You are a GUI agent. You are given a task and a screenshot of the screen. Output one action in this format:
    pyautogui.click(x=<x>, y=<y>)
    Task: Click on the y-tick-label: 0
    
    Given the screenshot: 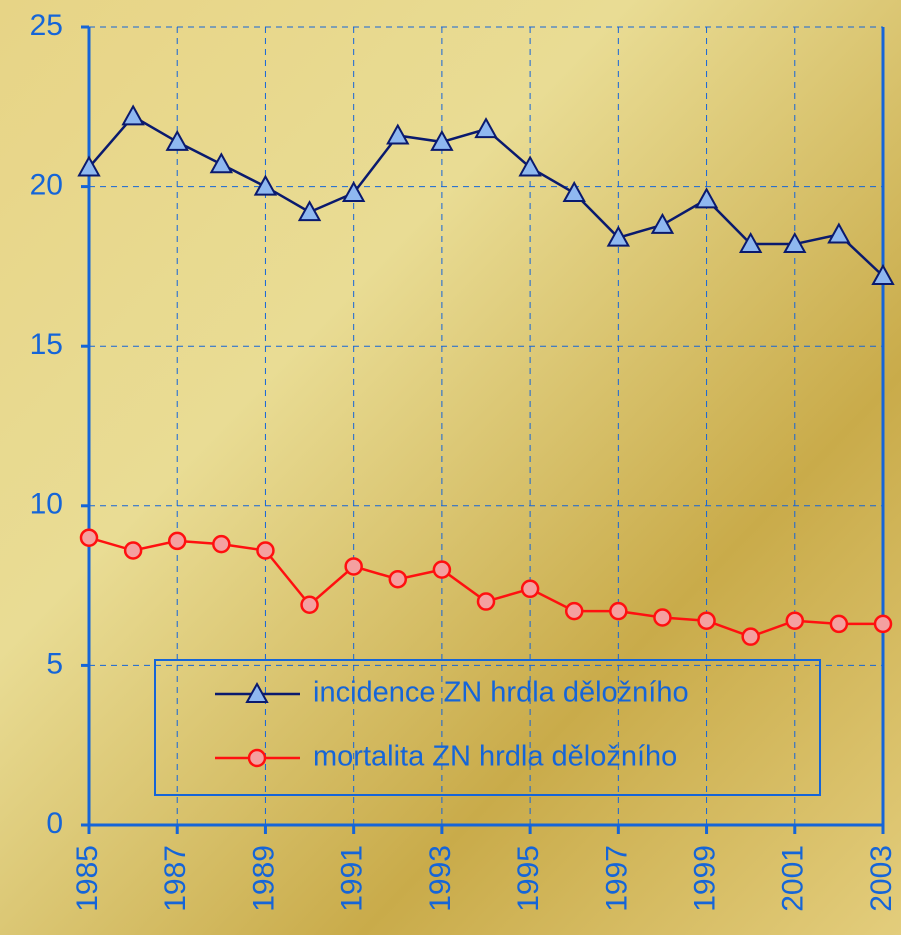 What is the action you would take?
    pyautogui.click(x=54, y=823)
    